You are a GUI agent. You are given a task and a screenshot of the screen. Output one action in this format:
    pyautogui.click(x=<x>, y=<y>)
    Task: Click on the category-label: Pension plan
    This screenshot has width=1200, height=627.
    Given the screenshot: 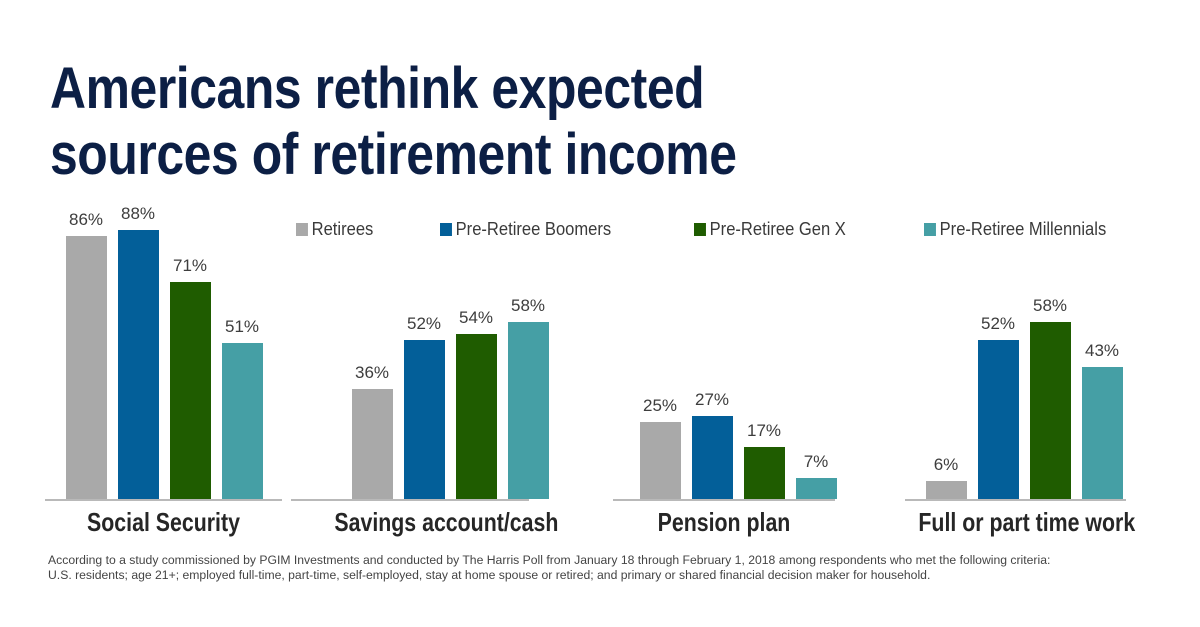 What is the action you would take?
    pyautogui.click(x=724, y=522)
    